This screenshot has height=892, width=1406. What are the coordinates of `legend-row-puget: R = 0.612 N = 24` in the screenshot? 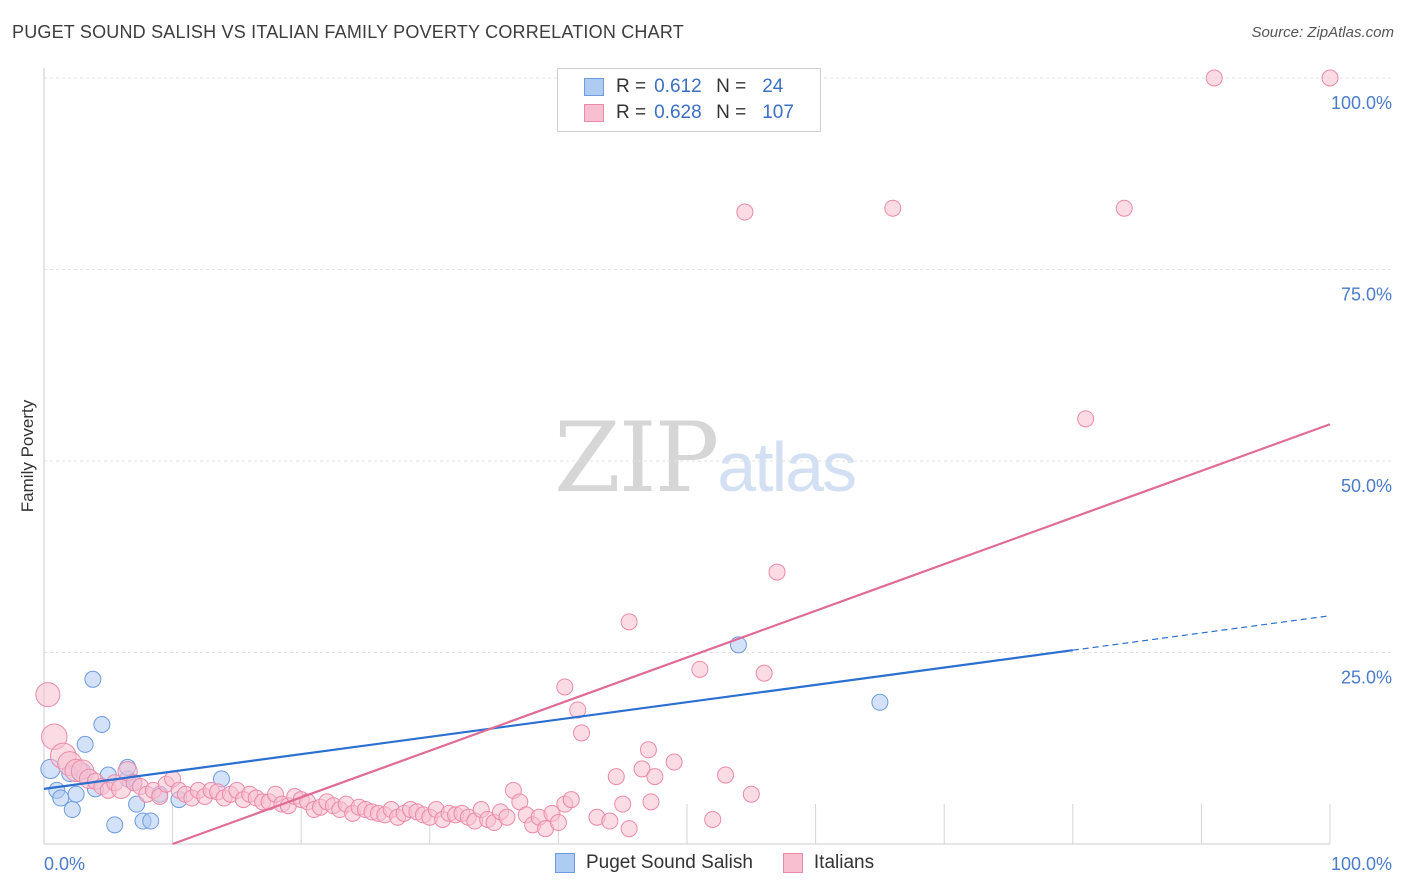 It's located at (683, 87).